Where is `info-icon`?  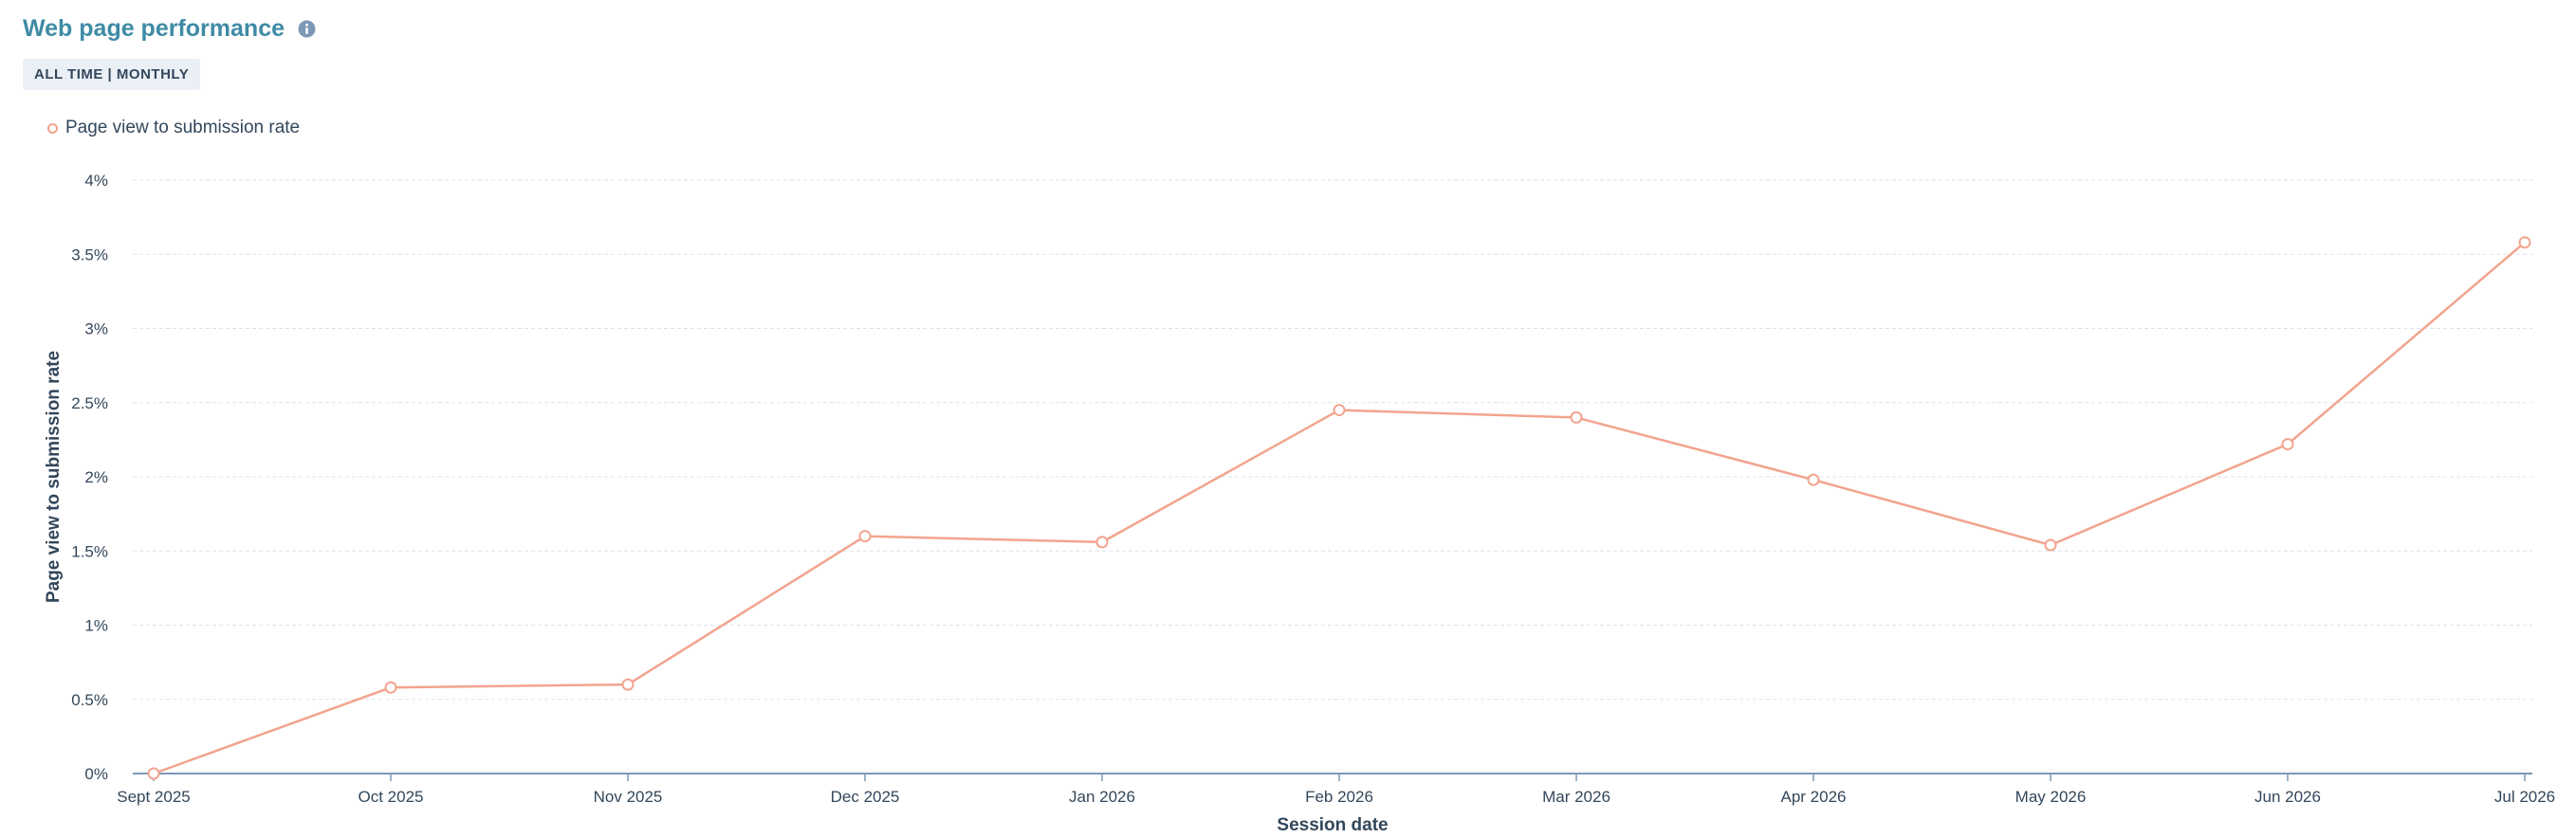 info-icon is located at coordinates (307, 29).